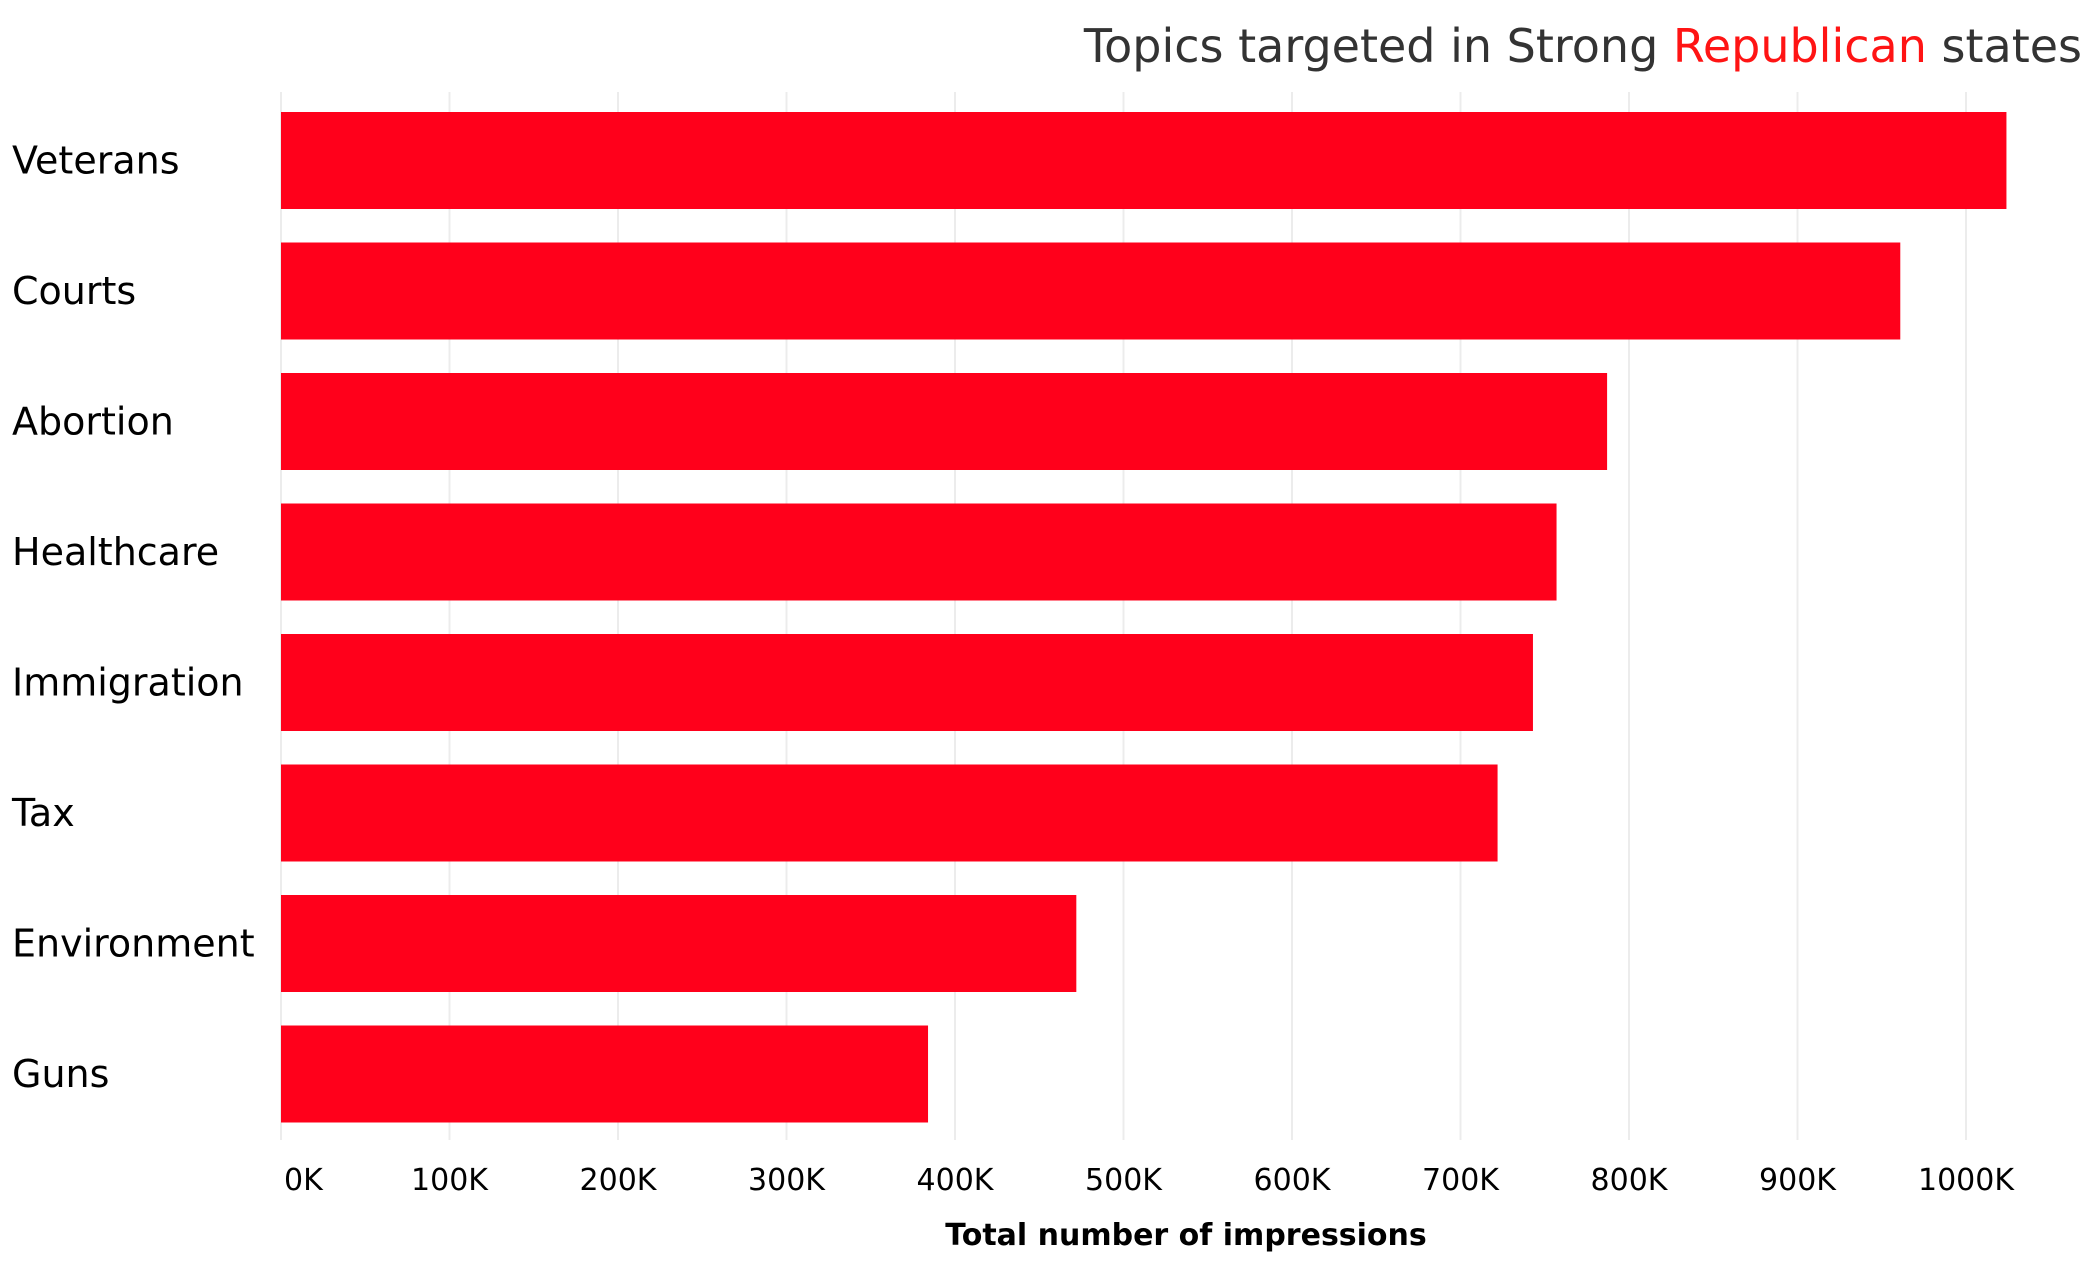 This screenshot has height=1270, width=2092. Describe the element at coordinates (1798, 1180) in the screenshot. I see `x-tick-label: 900K` at that location.